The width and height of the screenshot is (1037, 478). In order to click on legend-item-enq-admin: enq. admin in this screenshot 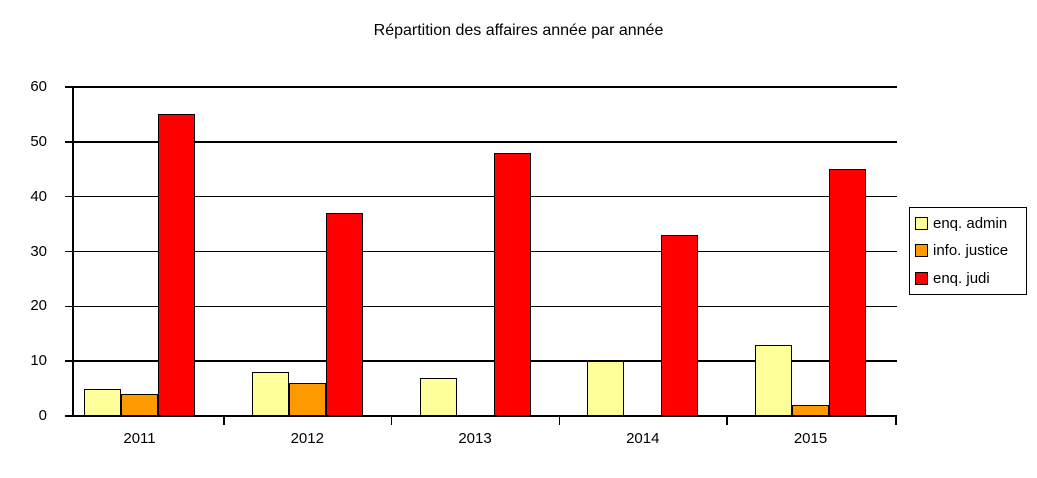, I will do `click(968, 223)`.